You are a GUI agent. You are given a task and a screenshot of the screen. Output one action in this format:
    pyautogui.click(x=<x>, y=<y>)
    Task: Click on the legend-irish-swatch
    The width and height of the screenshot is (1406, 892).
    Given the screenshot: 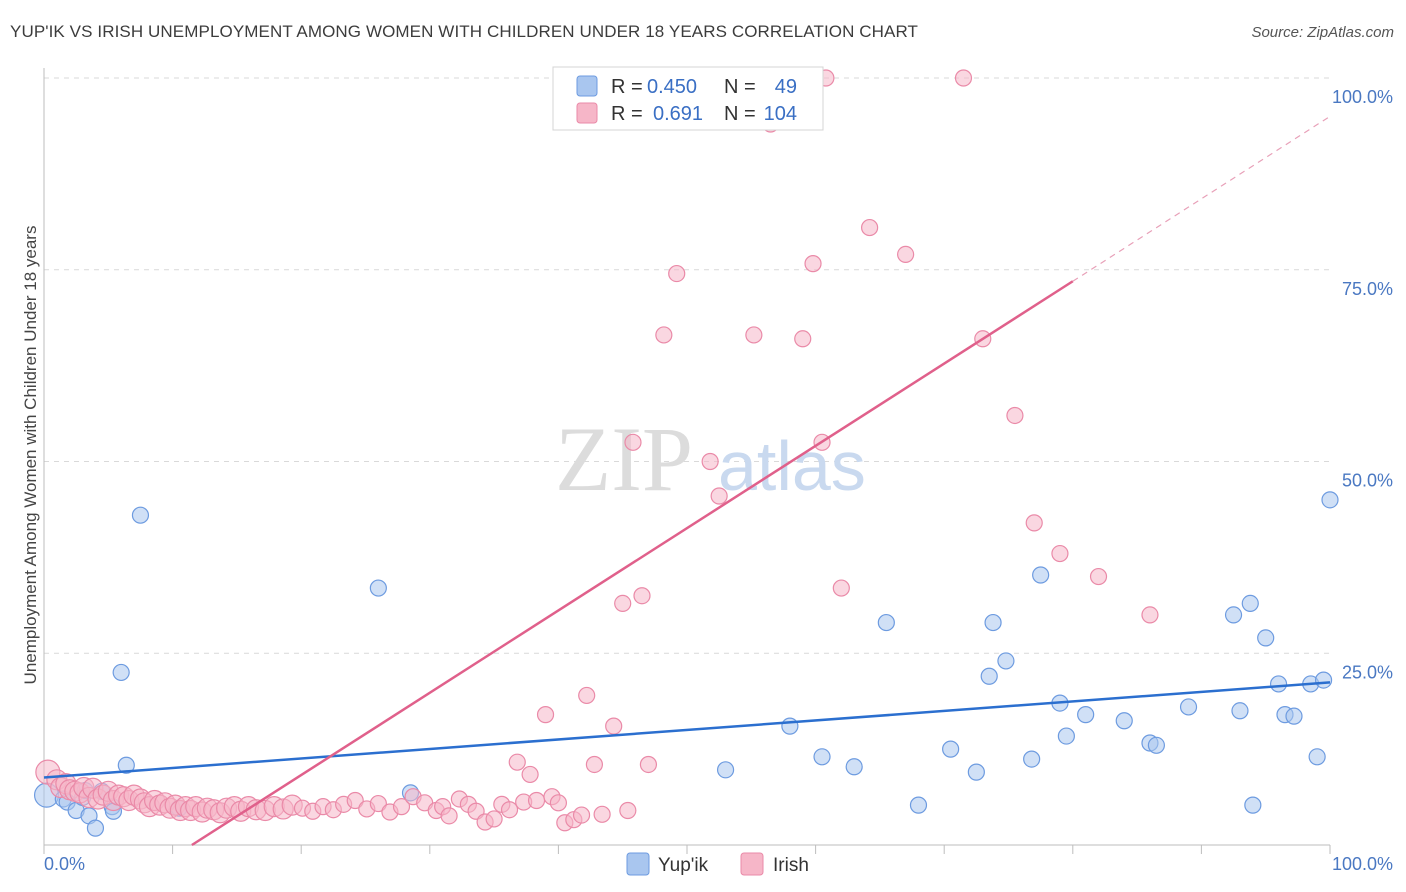 What is the action you would take?
    pyautogui.click(x=752, y=864)
    